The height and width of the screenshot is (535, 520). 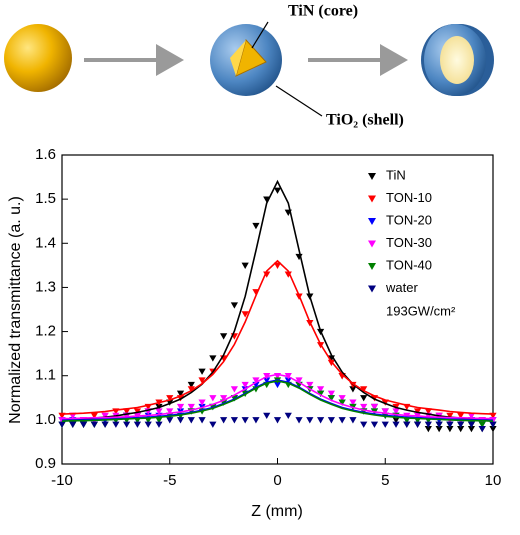 What do you see at coordinates (493, 480) in the screenshot?
I see `x-tick-label: 10` at bounding box center [493, 480].